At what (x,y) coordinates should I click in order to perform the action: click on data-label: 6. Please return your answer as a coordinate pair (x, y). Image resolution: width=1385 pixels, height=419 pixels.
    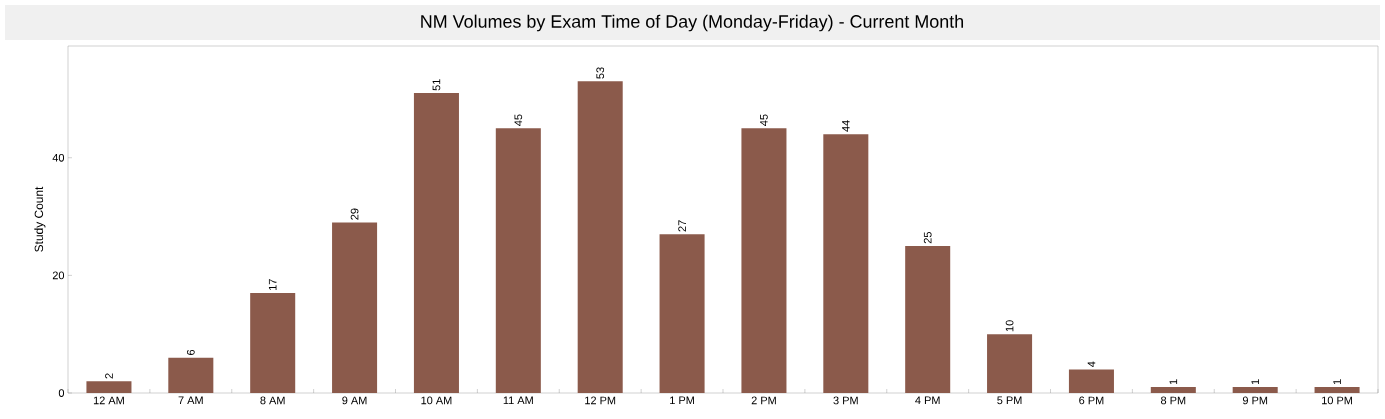
    Looking at the image, I should click on (190, 352).